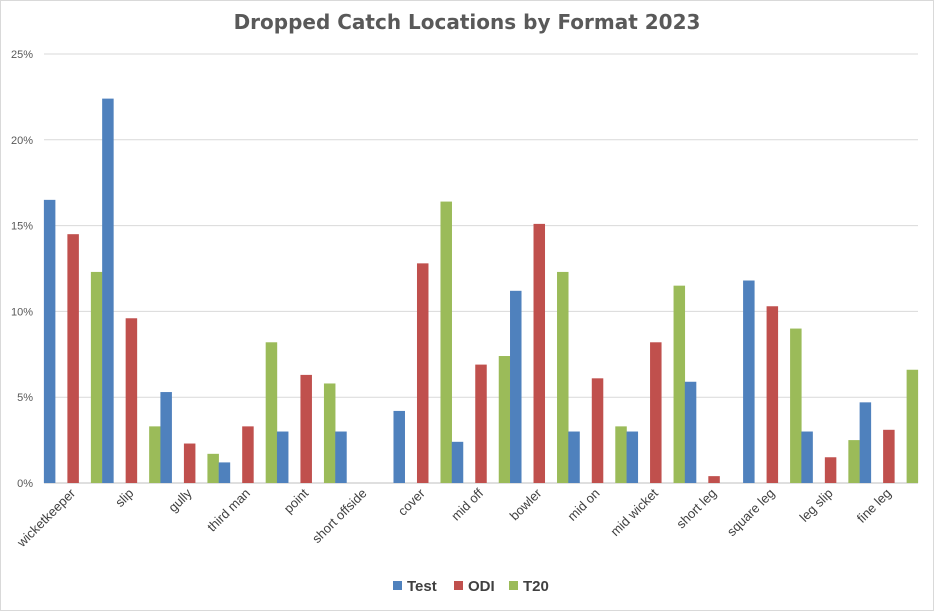  I want to click on legend-label: T20, so click(536, 586).